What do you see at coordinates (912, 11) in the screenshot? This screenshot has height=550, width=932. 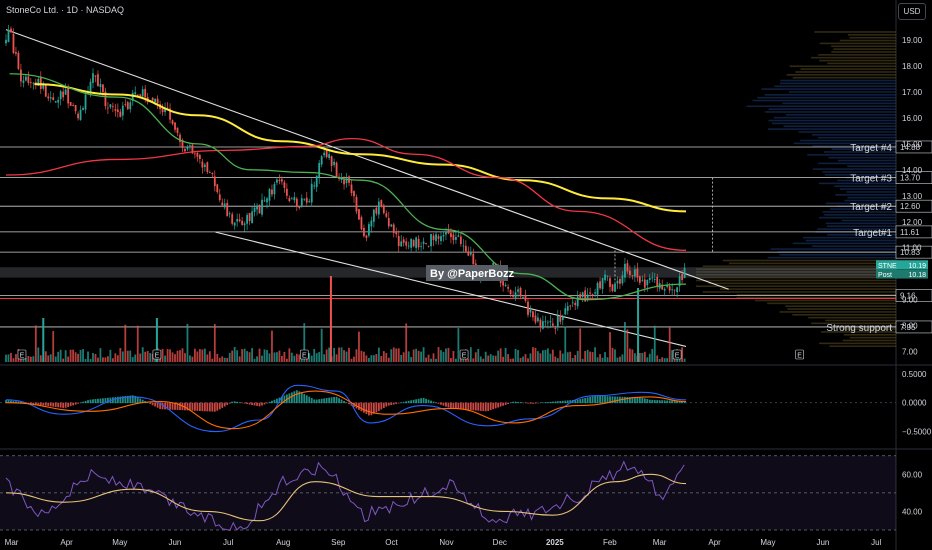 I see `currency-button: USD` at bounding box center [912, 11].